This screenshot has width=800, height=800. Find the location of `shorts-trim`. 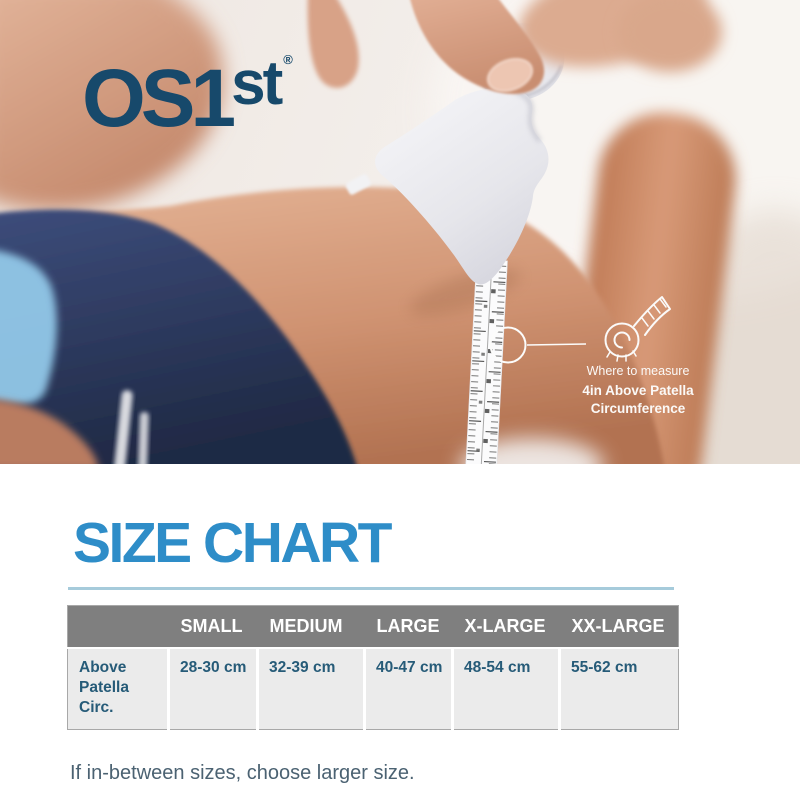

shorts-trim is located at coordinates (28, 328).